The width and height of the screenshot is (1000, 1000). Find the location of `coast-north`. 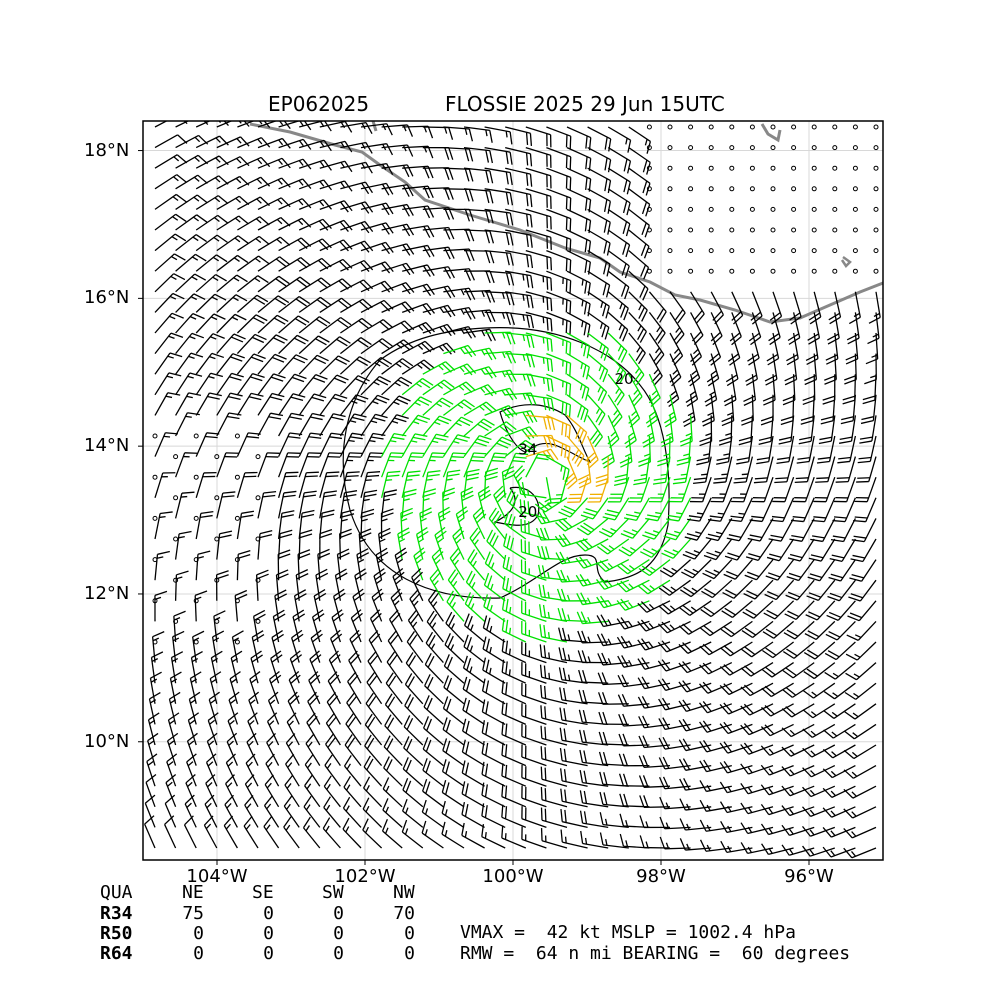

coast-north is located at coordinates (374, 126).